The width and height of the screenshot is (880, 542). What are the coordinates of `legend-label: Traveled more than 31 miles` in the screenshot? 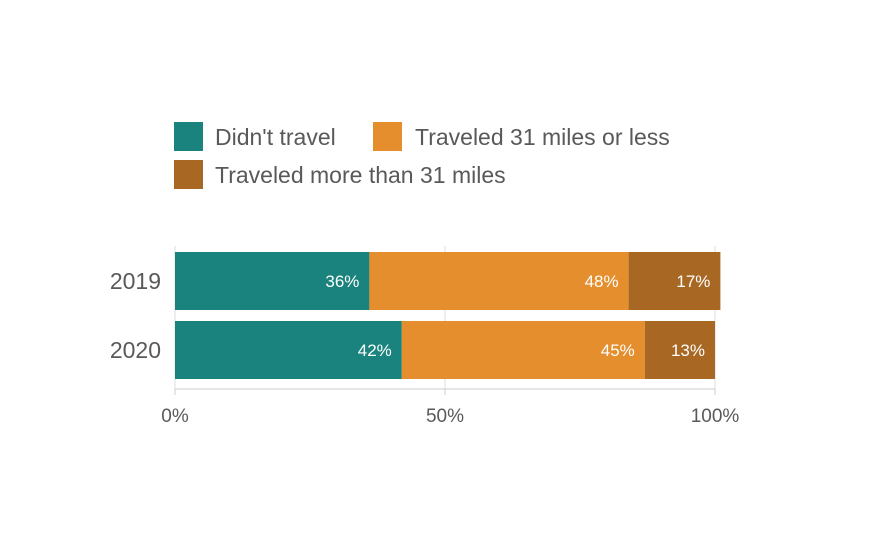 It's located at (360, 175).